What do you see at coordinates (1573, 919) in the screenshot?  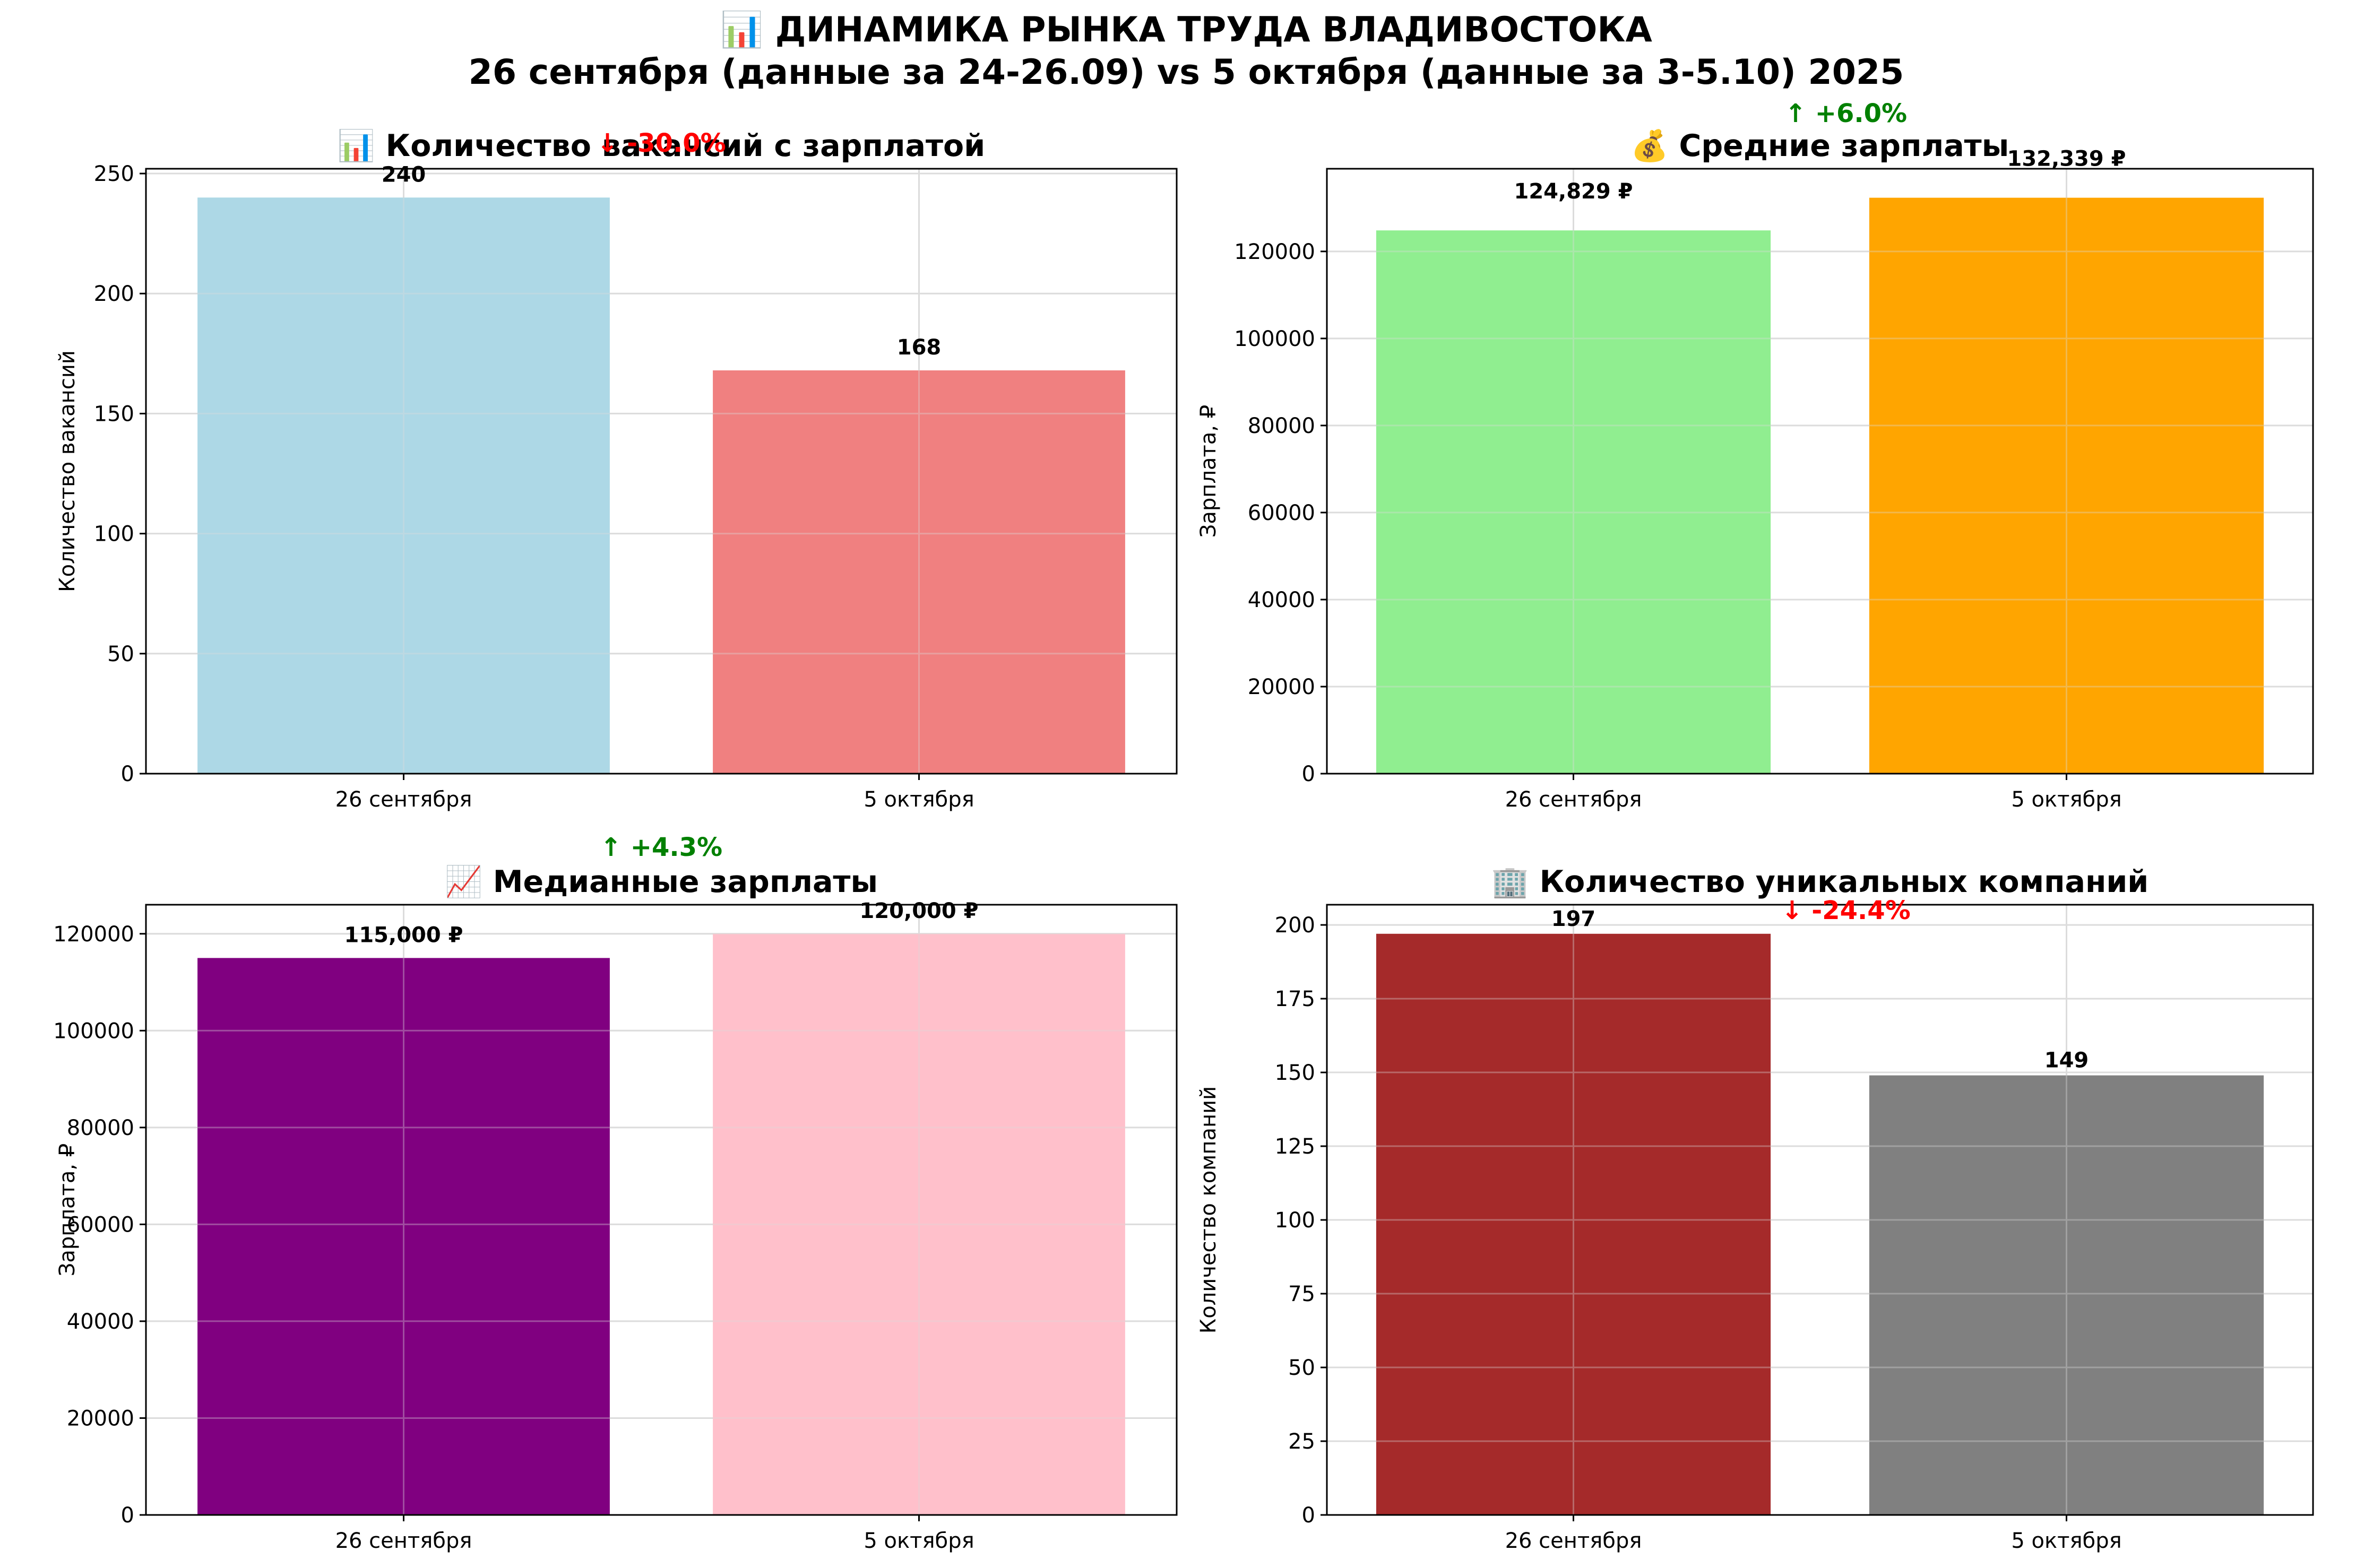 I see `value-label-sep-26: 197` at bounding box center [1573, 919].